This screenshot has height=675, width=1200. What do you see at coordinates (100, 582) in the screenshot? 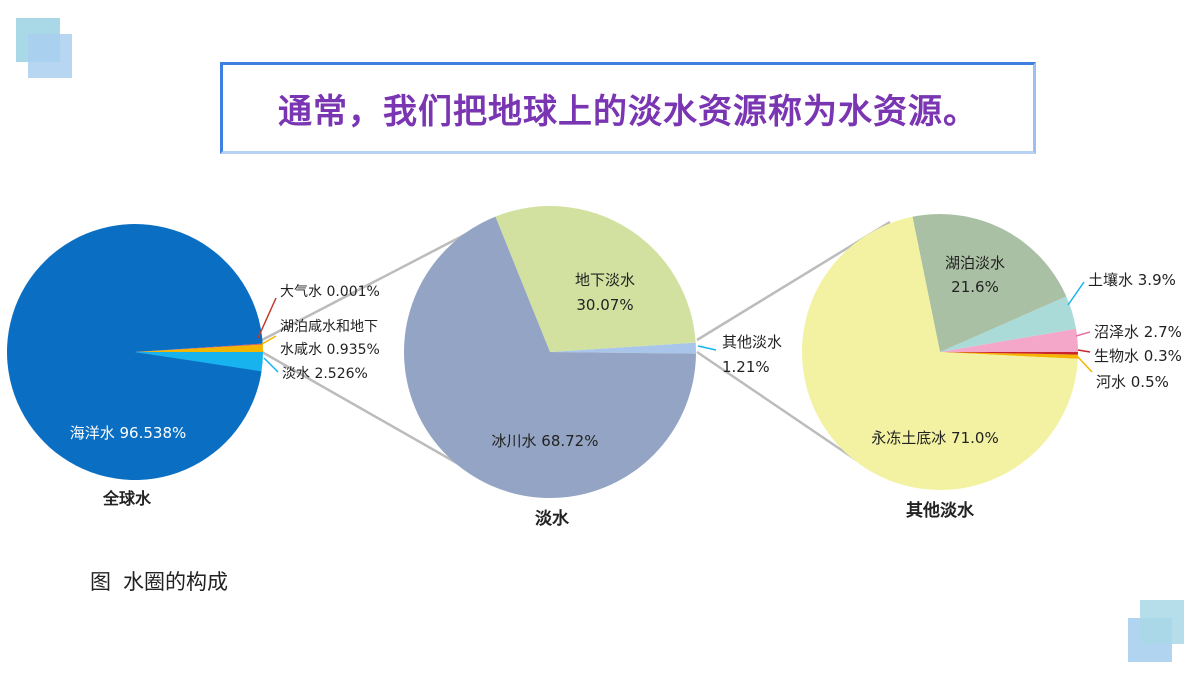
I see `figure-caption-label: 图` at bounding box center [100, 582].